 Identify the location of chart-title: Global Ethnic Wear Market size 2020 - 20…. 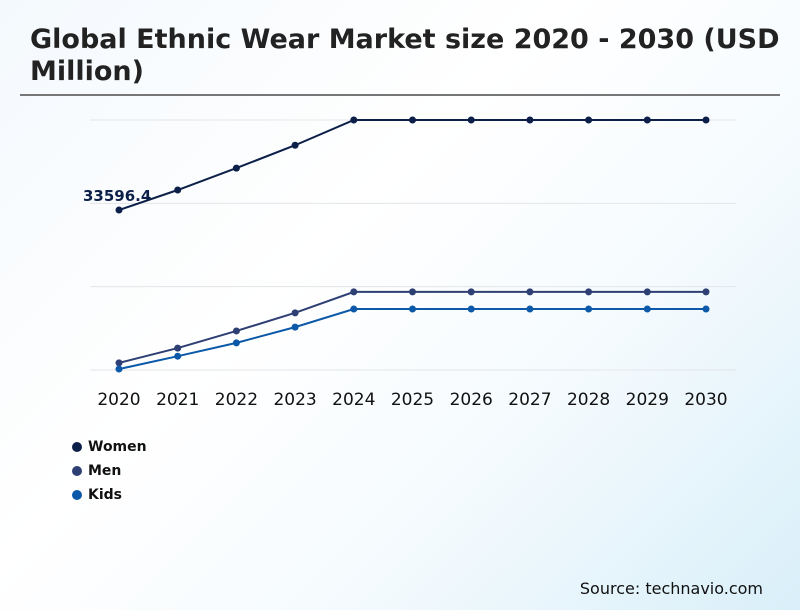
(405, 55).